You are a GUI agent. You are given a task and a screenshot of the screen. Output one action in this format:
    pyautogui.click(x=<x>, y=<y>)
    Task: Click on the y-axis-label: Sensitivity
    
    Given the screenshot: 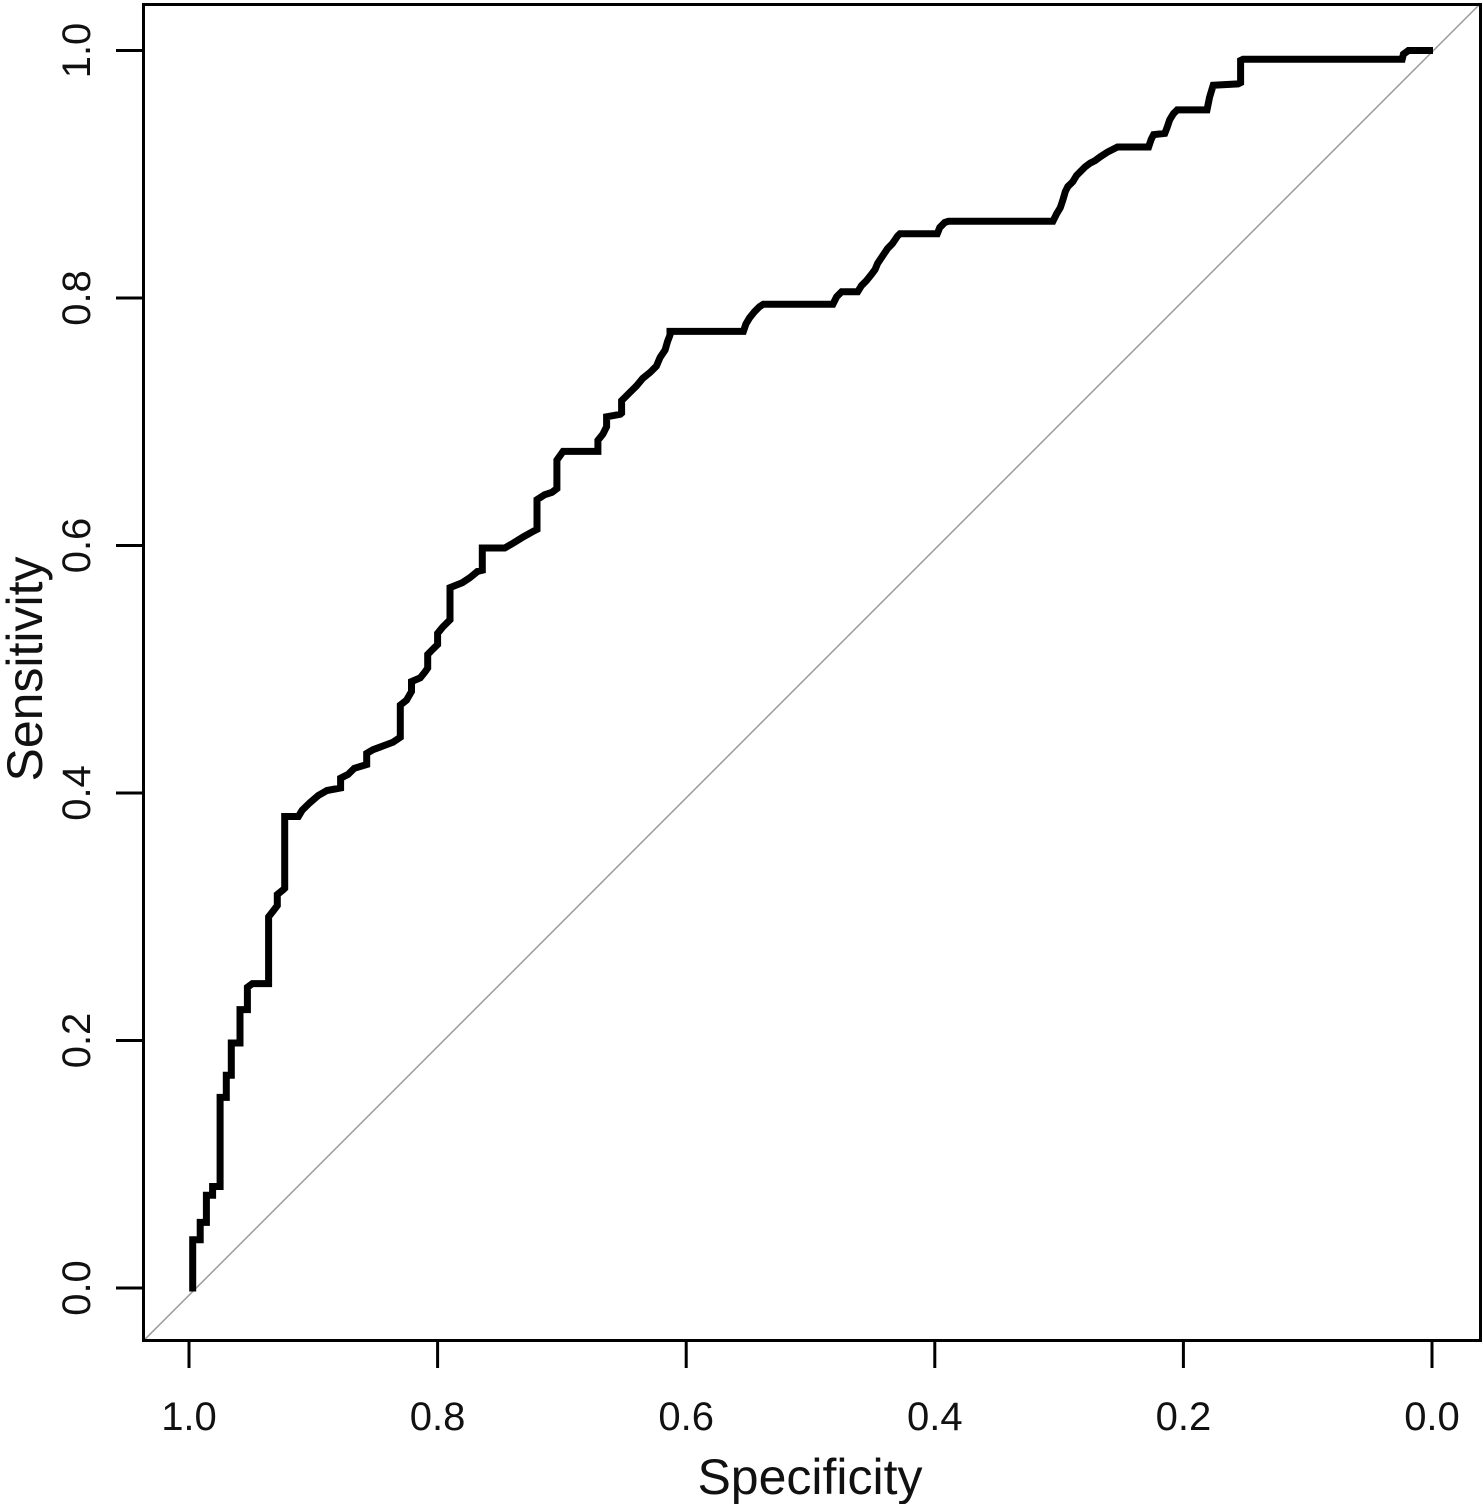 What is the action you would take?
    pyautogui.click(x=26, y=668)
    